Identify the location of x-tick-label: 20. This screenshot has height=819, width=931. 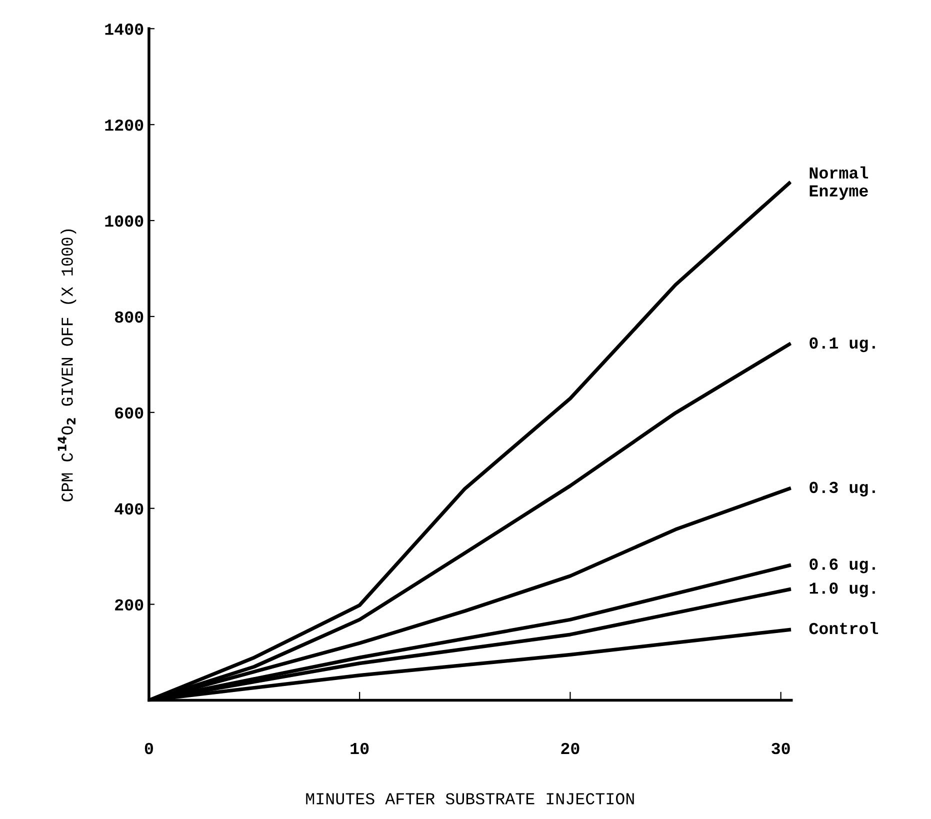
(570, 748).